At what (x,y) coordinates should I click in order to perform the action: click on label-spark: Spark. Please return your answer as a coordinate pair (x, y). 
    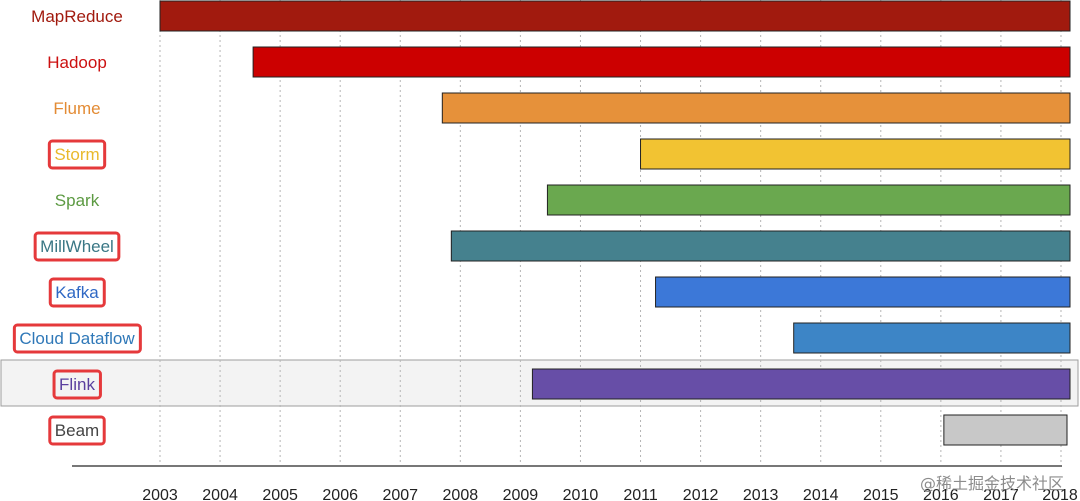
    Looking at the image, I should click on (77, 200).